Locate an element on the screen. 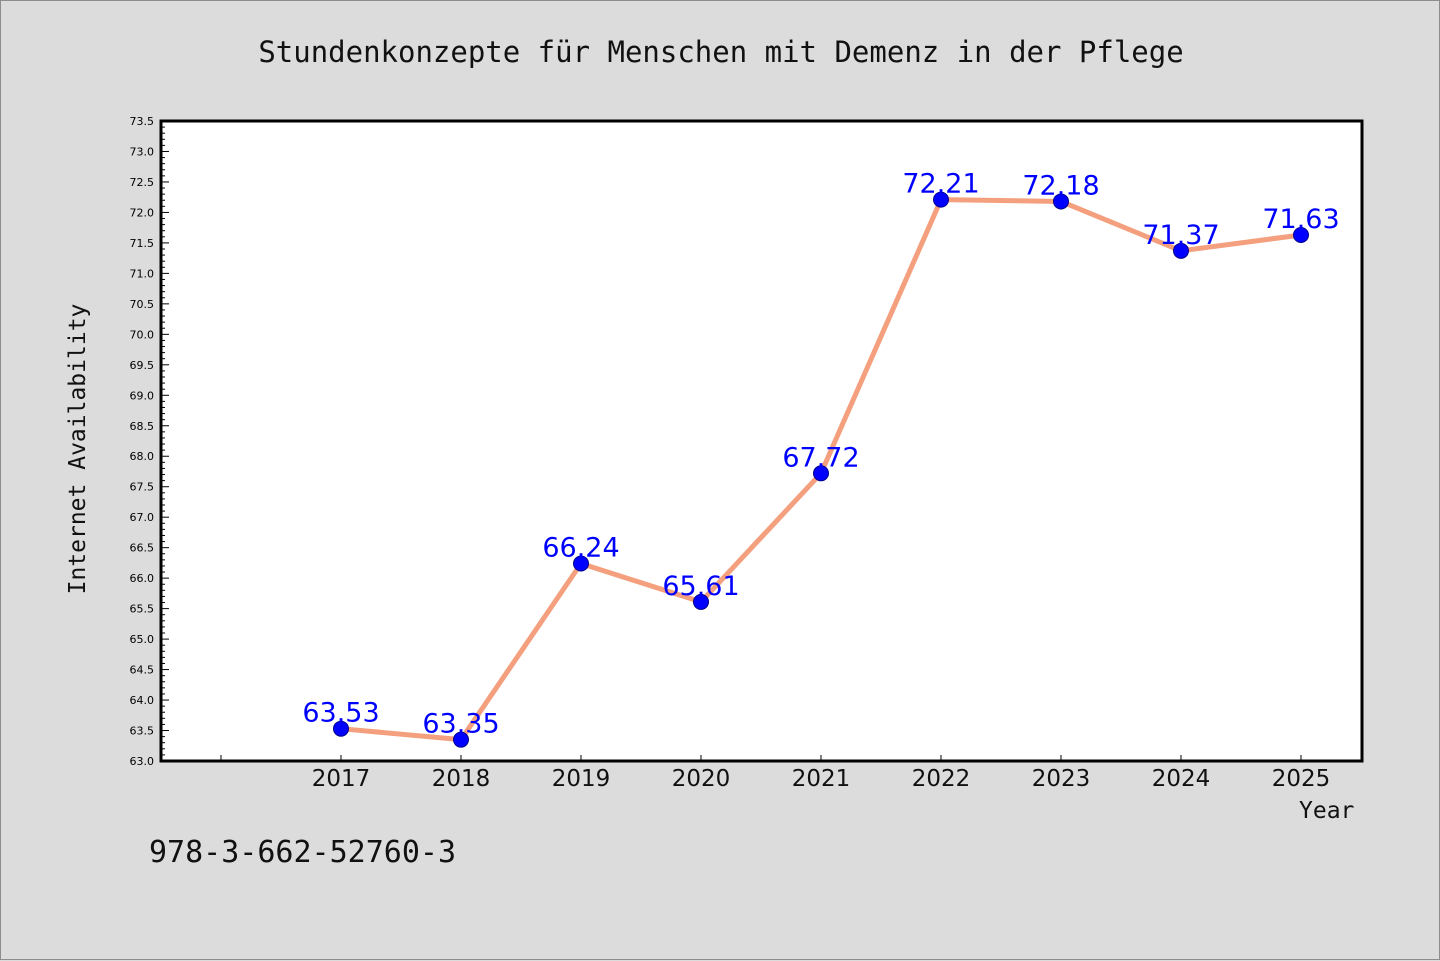  y-tick-label: 68.5 is located at coordinates (142, 426).